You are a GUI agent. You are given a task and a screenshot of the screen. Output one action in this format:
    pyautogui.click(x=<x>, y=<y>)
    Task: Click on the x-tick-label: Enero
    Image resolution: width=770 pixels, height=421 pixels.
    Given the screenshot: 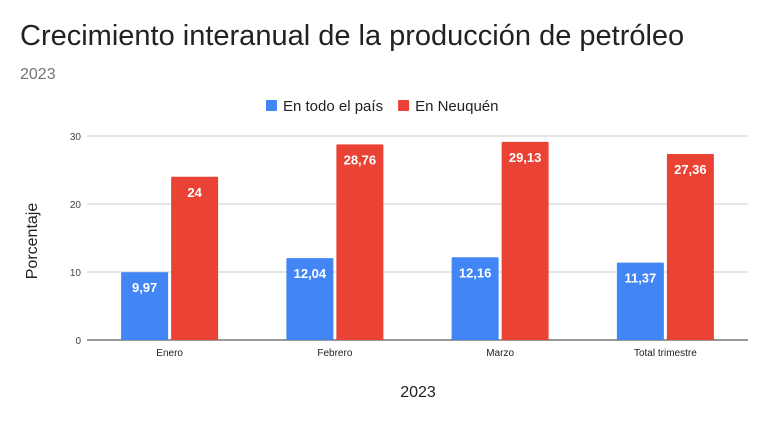 What is the action you would take?
    pyautogui.click(x=169, y=353)
    